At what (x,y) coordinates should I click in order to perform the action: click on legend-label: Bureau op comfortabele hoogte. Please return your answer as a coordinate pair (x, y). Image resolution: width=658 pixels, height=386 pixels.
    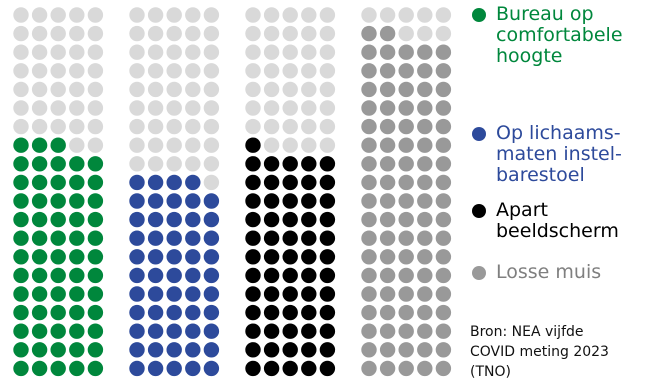
    Looking at the image, I should click on (559, 35).